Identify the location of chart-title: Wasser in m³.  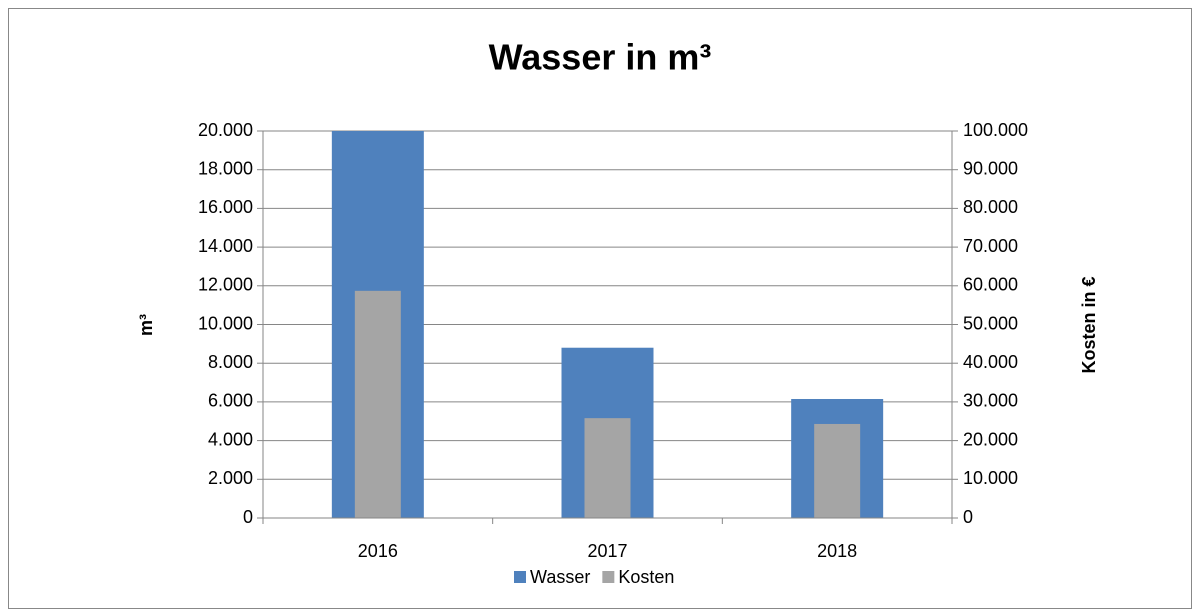
(600, 57).